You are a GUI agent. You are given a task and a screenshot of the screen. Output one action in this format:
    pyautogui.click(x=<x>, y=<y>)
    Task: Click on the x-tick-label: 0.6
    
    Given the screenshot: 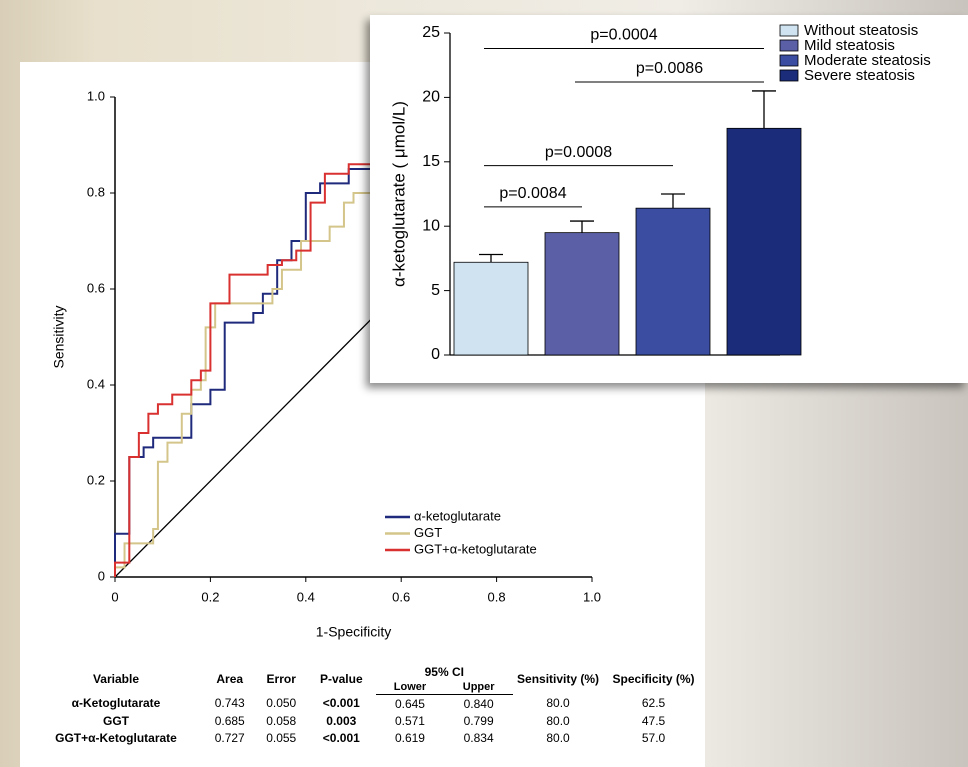 What is the action you would take?
    pyautogui.click(x=401, y=596)
    